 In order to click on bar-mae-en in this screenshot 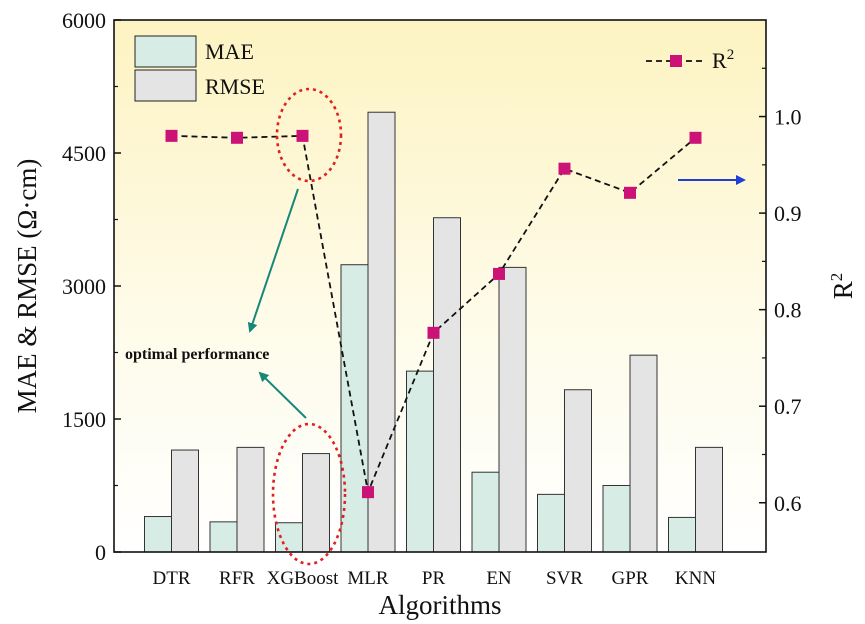, I will do `click(485, 512)`.